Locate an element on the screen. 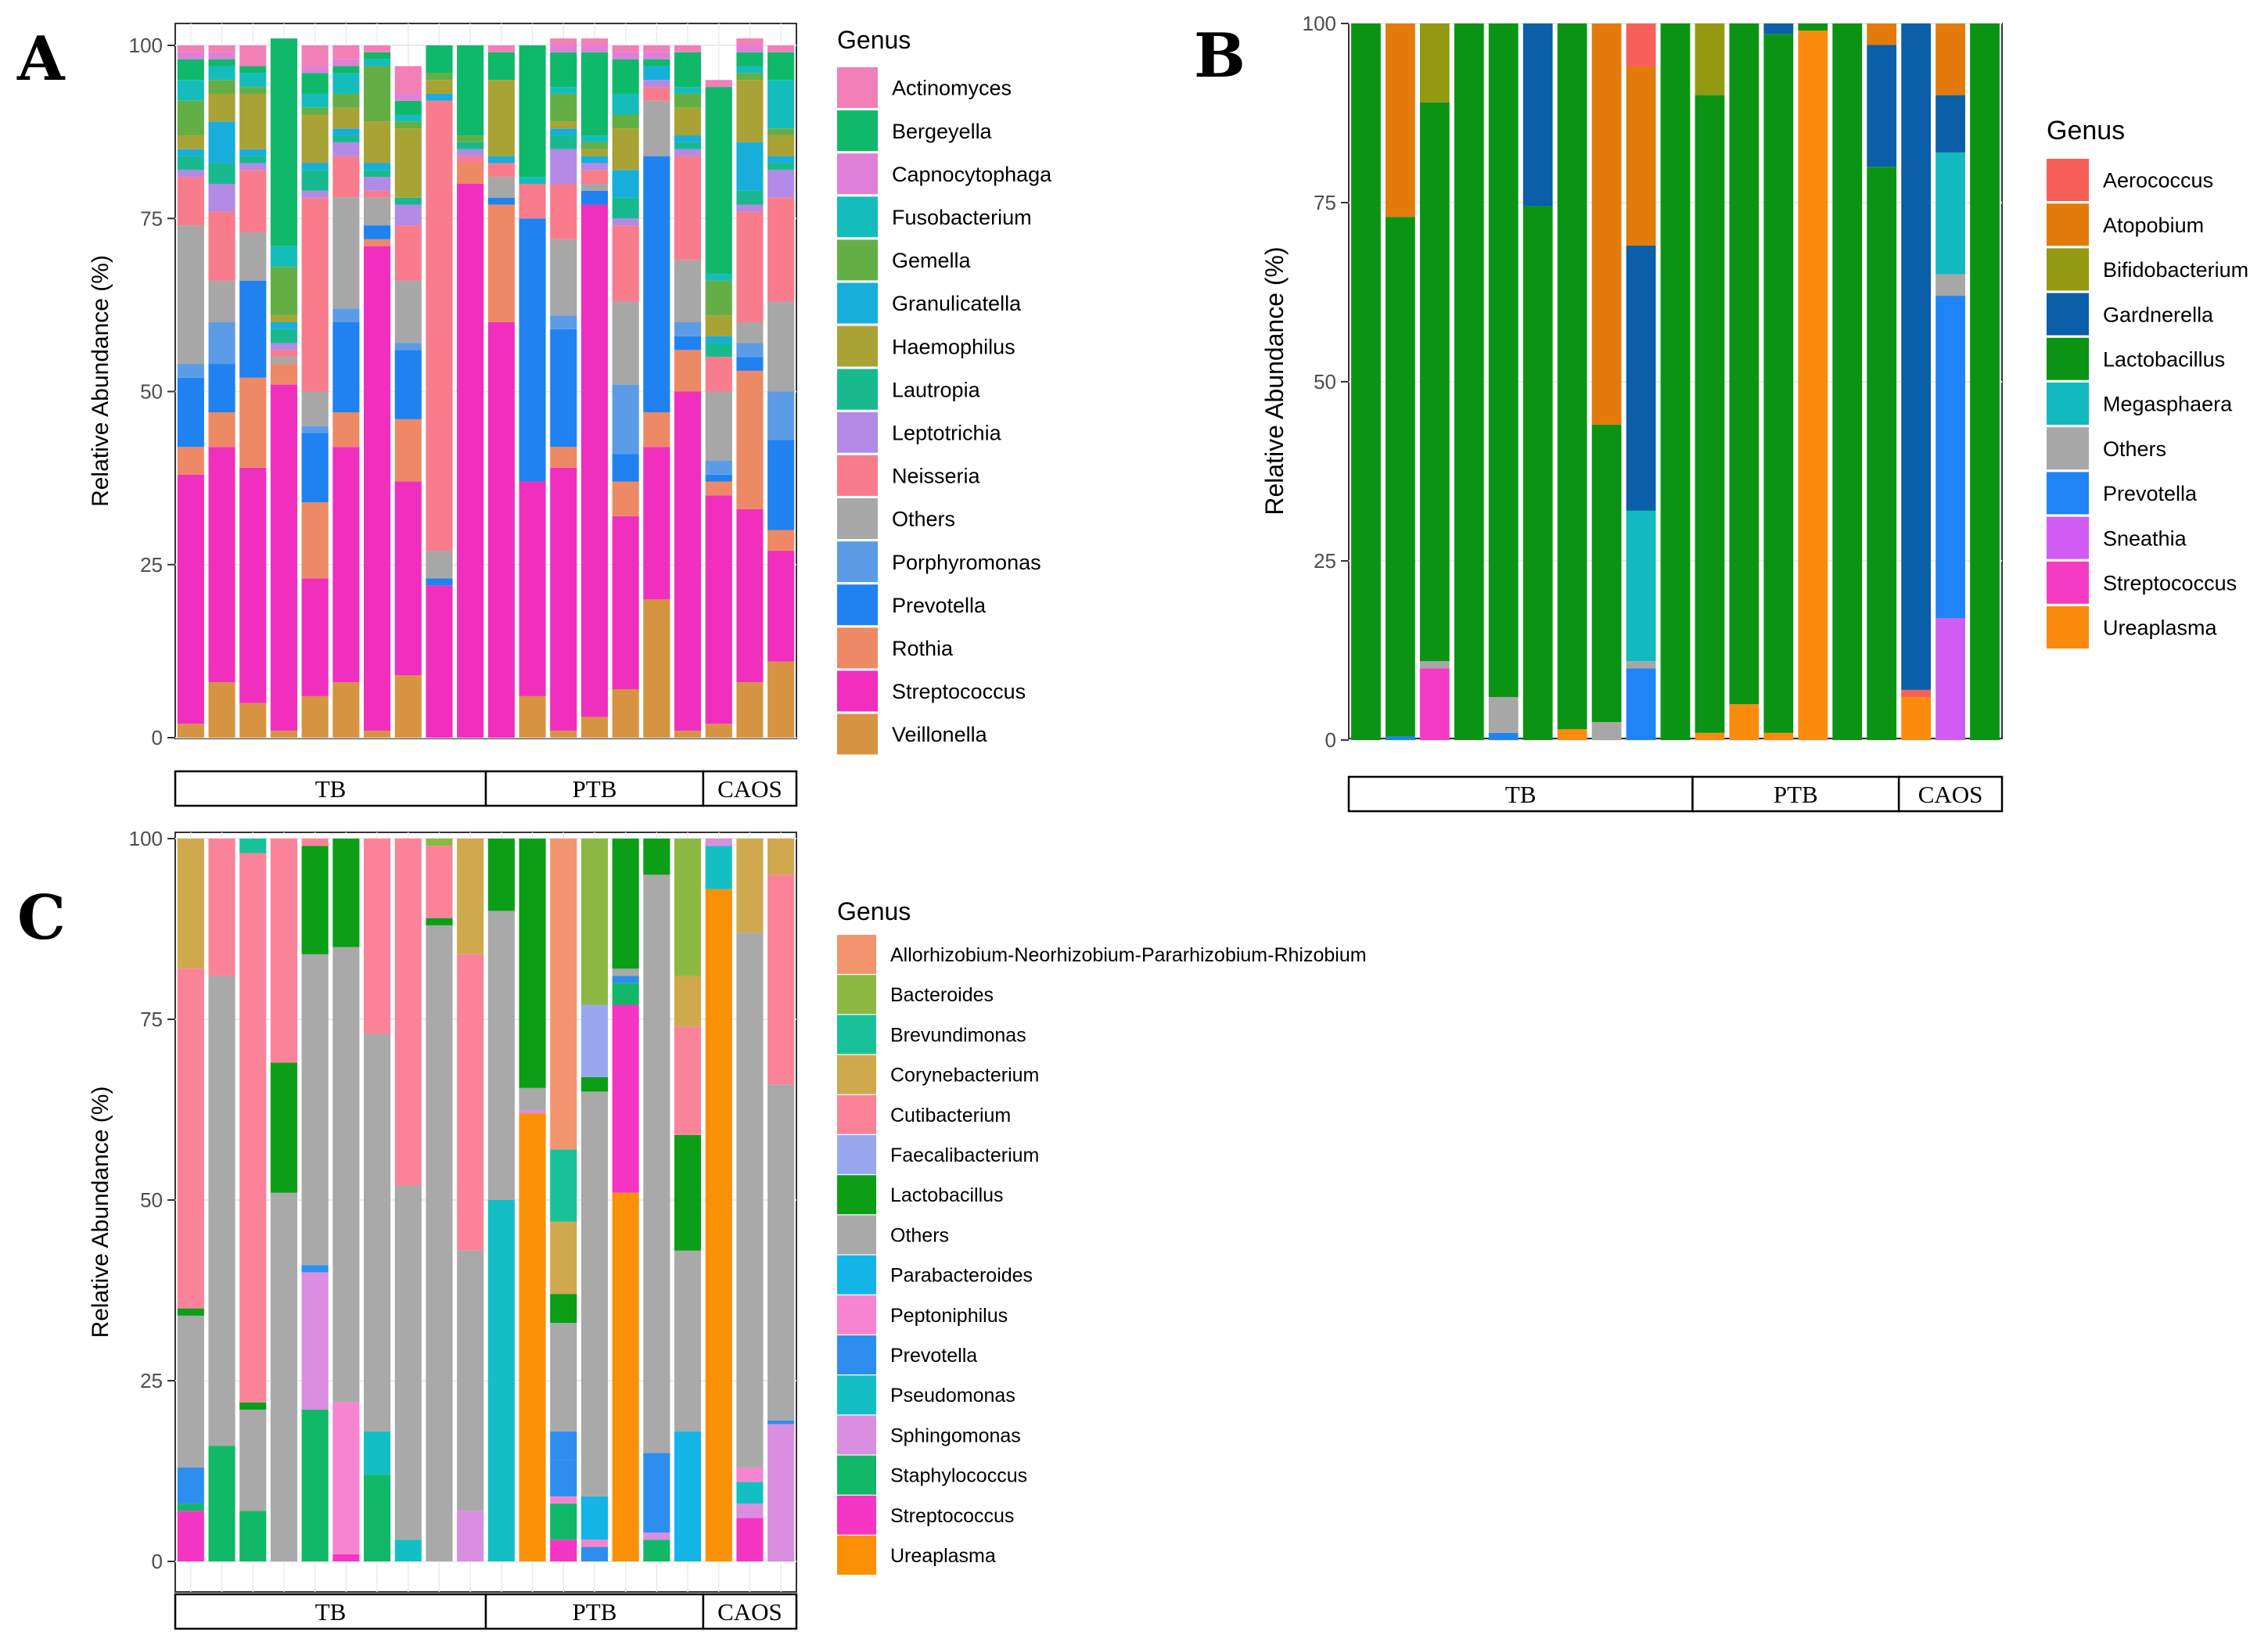  y-tick-label: 100 is located at coordinates (146, 45).